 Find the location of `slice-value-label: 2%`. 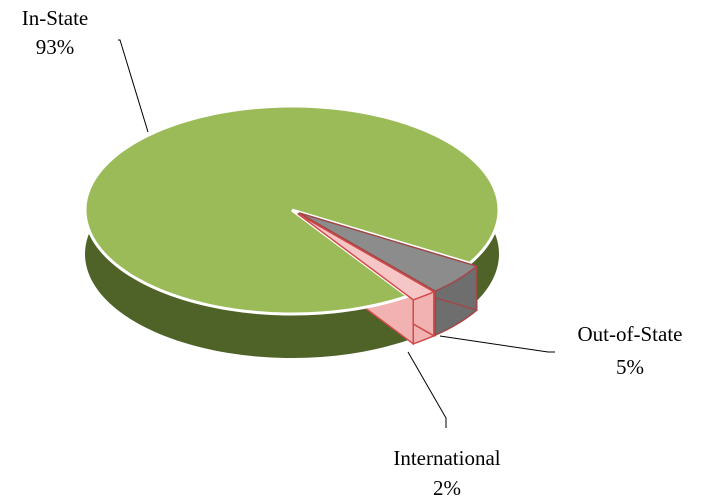

slice-value-label: 2% is located at coordinates (447, 488).